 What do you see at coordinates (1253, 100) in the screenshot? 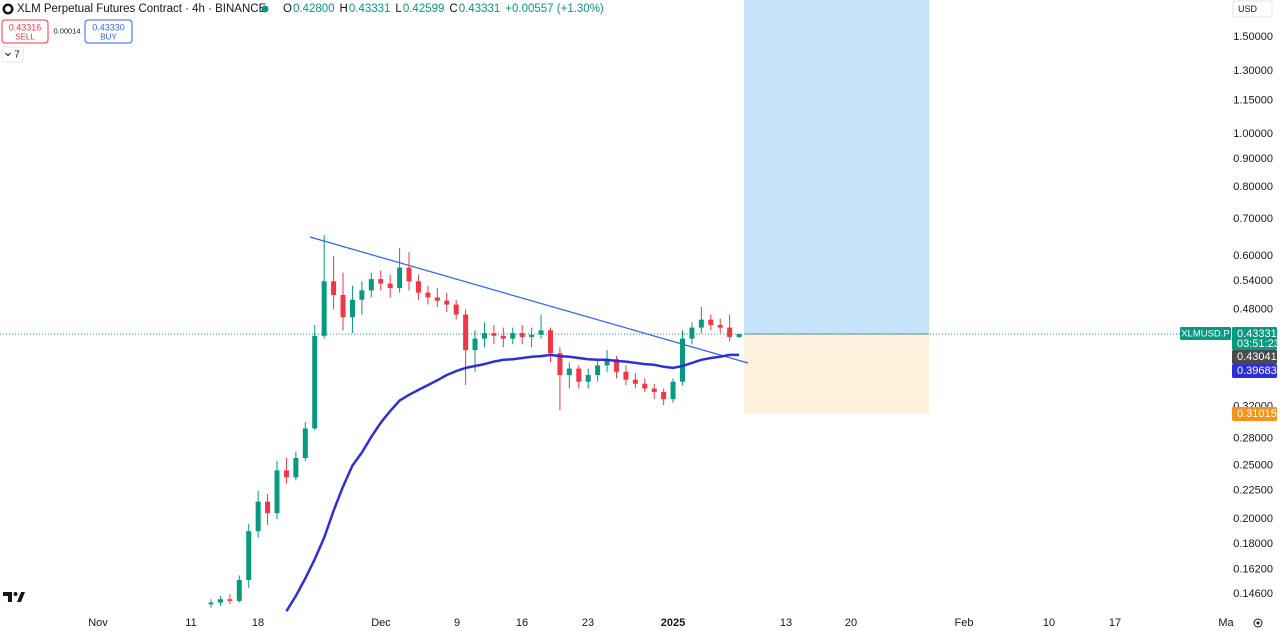
I see `y-tick-label: 1.15000` at bounding box center [1253, 100].